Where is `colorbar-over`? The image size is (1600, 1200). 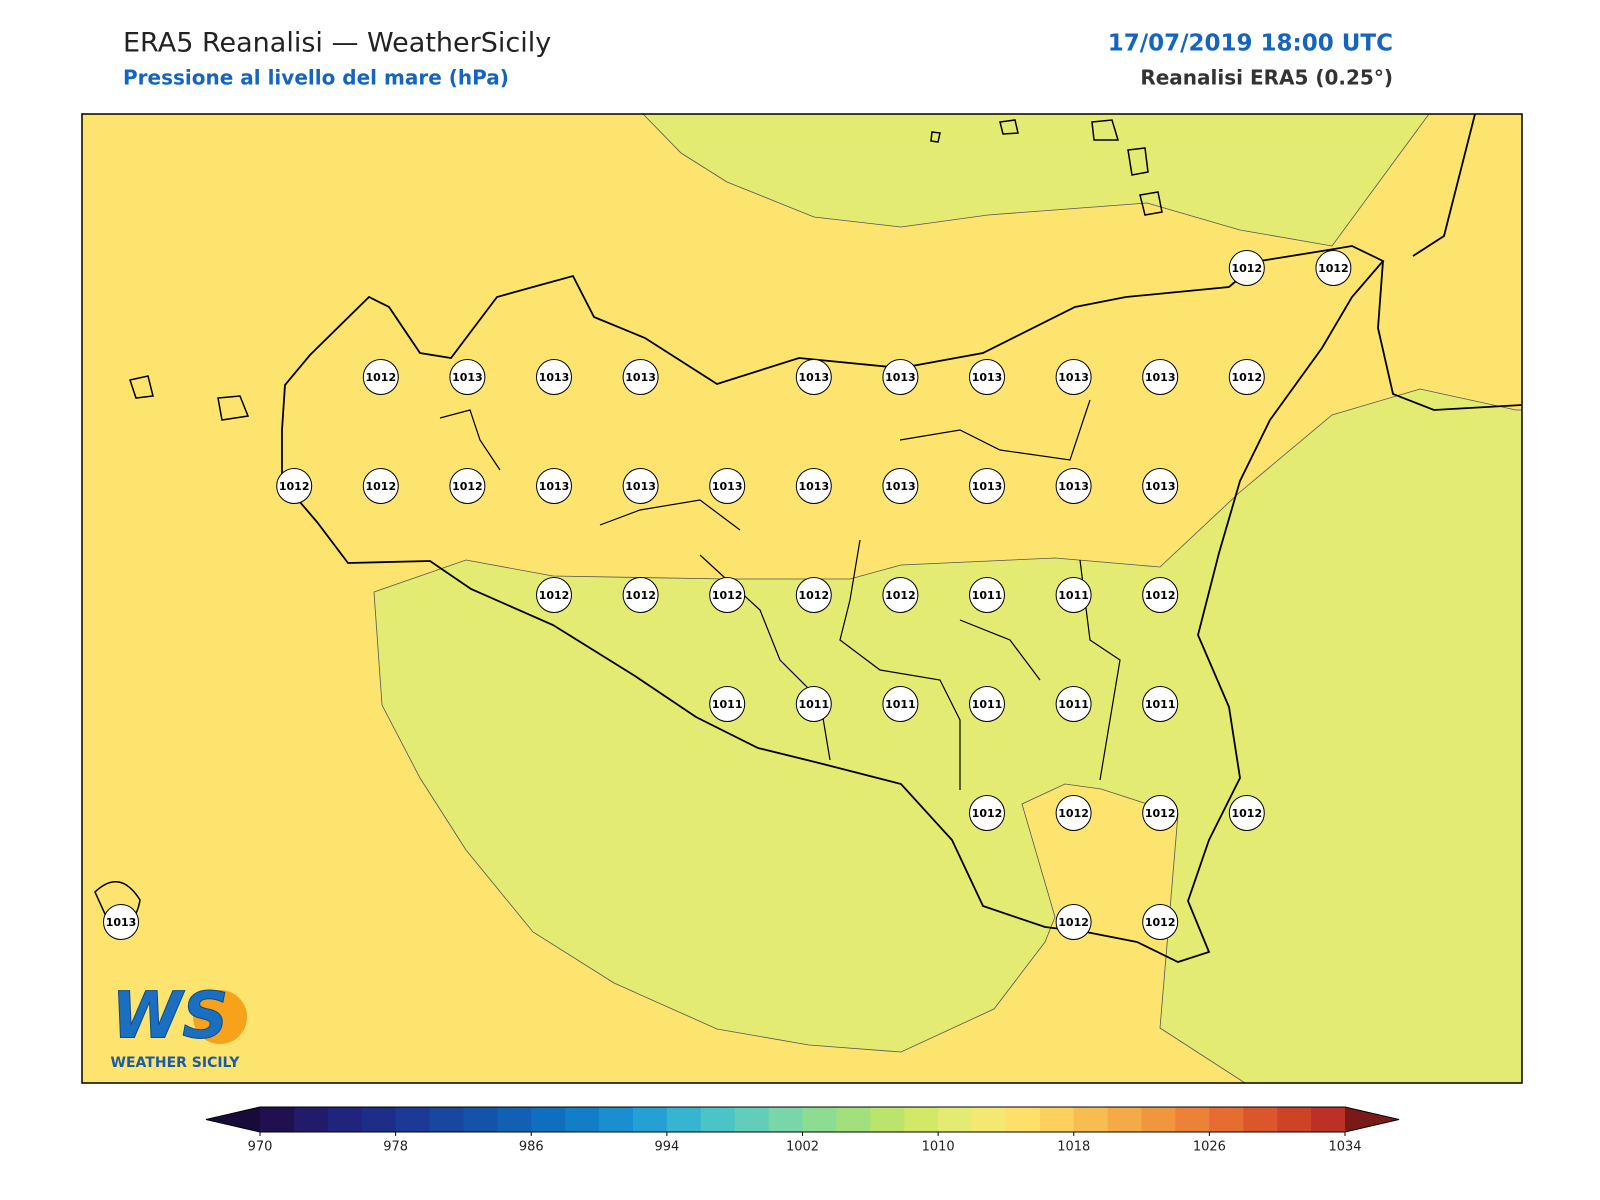 colorbar-over is located at coordinates (1372, 1119).